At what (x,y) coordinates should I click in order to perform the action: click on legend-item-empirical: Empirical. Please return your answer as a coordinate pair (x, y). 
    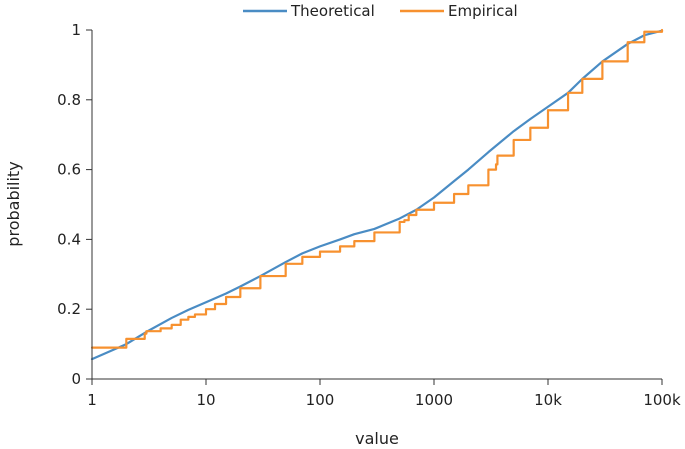
    Looking at the image, I should click on (459, 11).